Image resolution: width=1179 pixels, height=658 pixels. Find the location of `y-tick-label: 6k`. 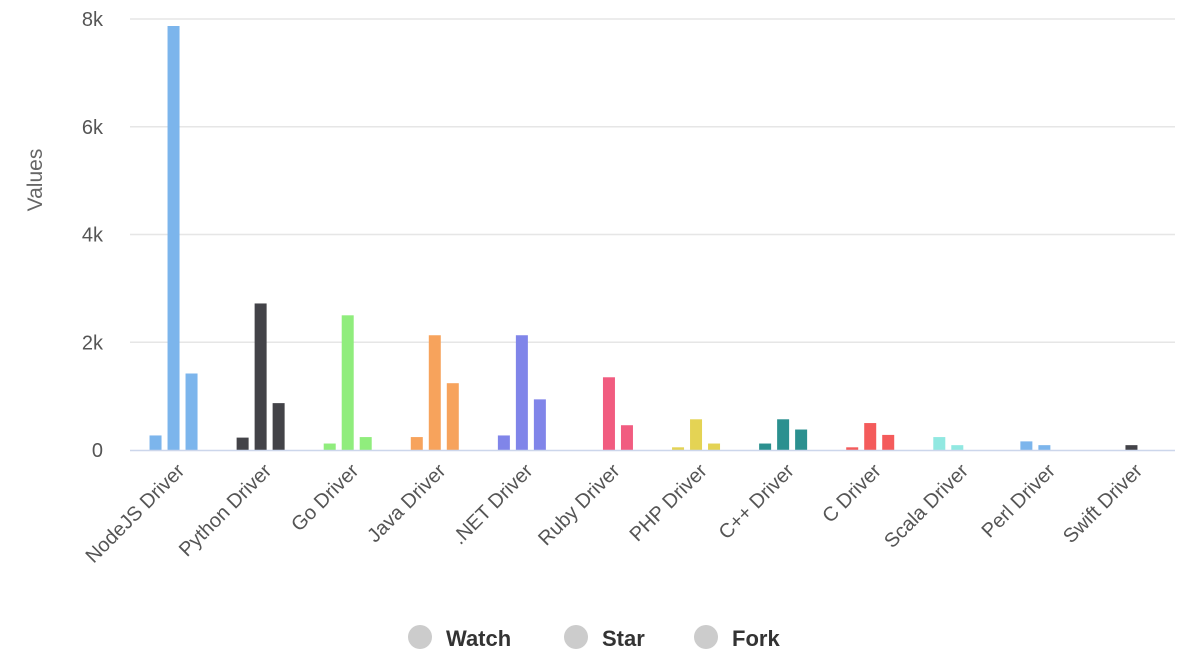

y-tick-label: 6k is located at coordinates (93, 128).